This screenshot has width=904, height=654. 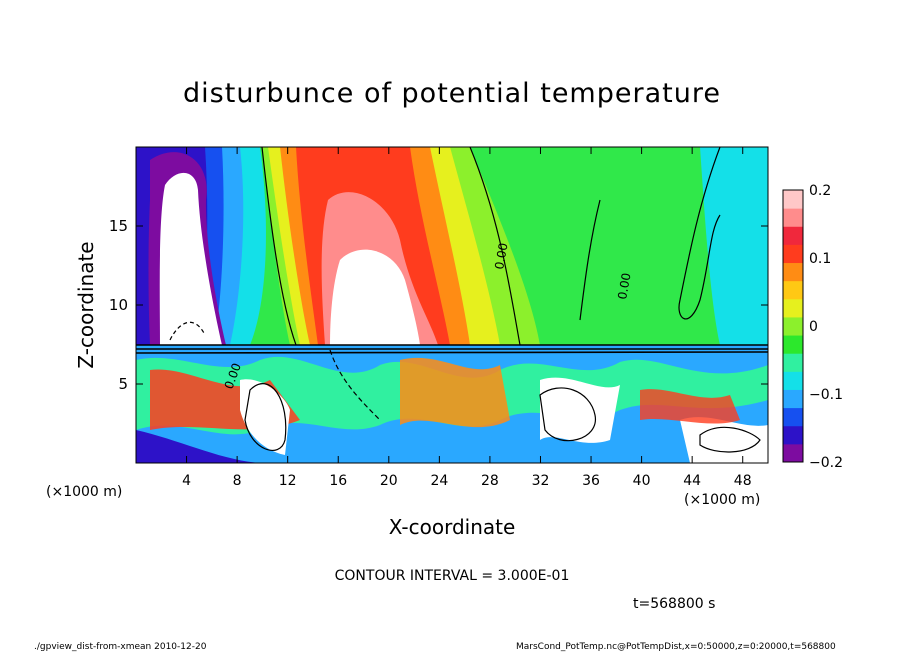 I want to click on x-tick-label: 44, so click(x=692, y=481).